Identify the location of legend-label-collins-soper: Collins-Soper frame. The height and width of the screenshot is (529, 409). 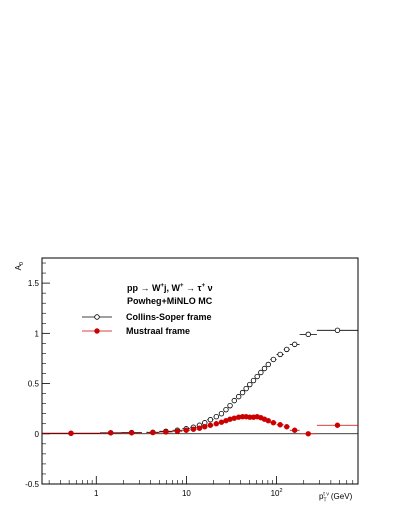
(169, 317).